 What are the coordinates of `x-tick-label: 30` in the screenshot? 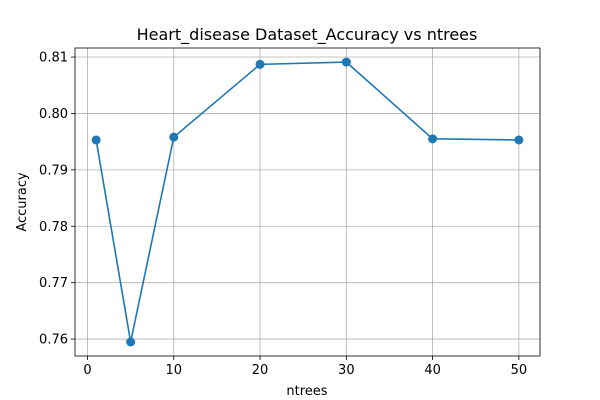 It's located at (346, 370).